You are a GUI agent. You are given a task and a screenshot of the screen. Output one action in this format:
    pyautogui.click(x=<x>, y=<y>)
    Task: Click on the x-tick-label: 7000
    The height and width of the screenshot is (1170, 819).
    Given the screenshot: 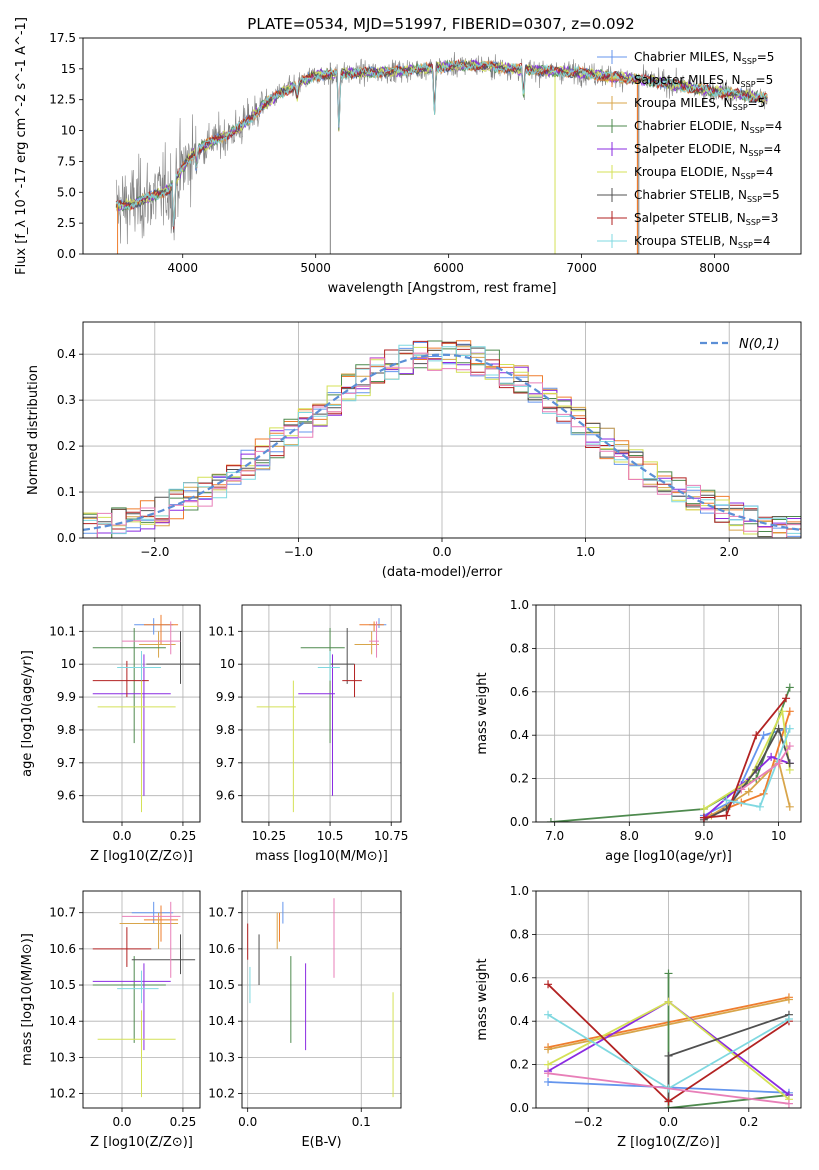 What is the action you would take?
    pyautogui.click(x=581, y=268)
    